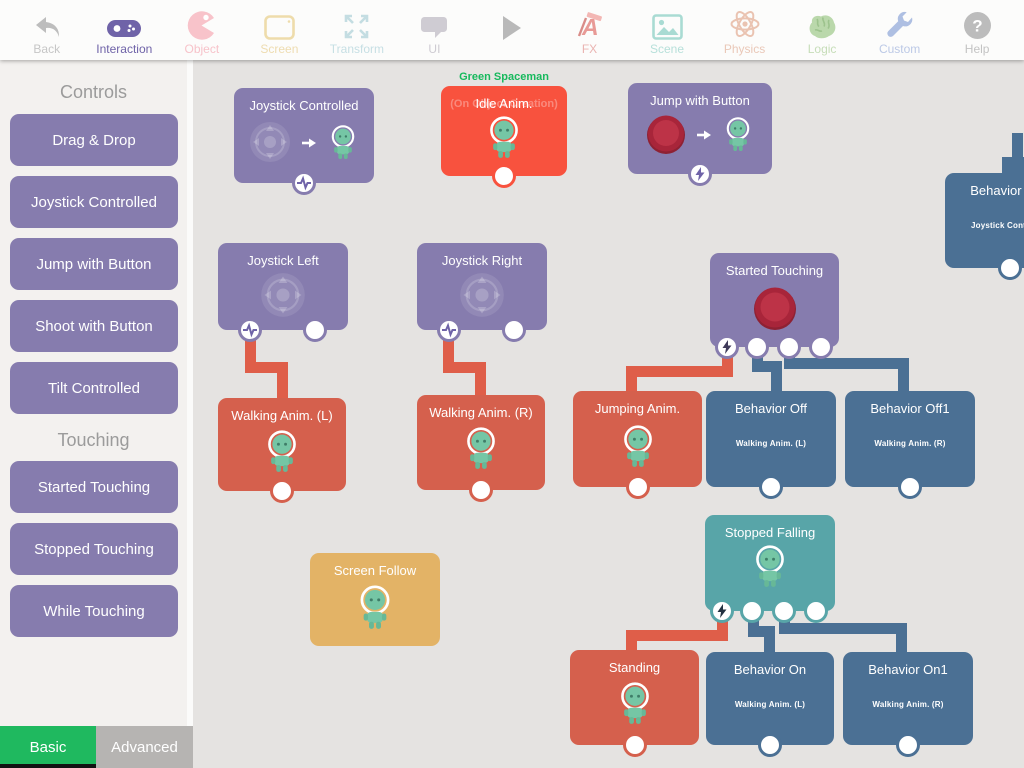  What do you see at coordinates (434, 24) in the screenshot?
I see `speech-bubble-icon` at bounding box center [434, 24].